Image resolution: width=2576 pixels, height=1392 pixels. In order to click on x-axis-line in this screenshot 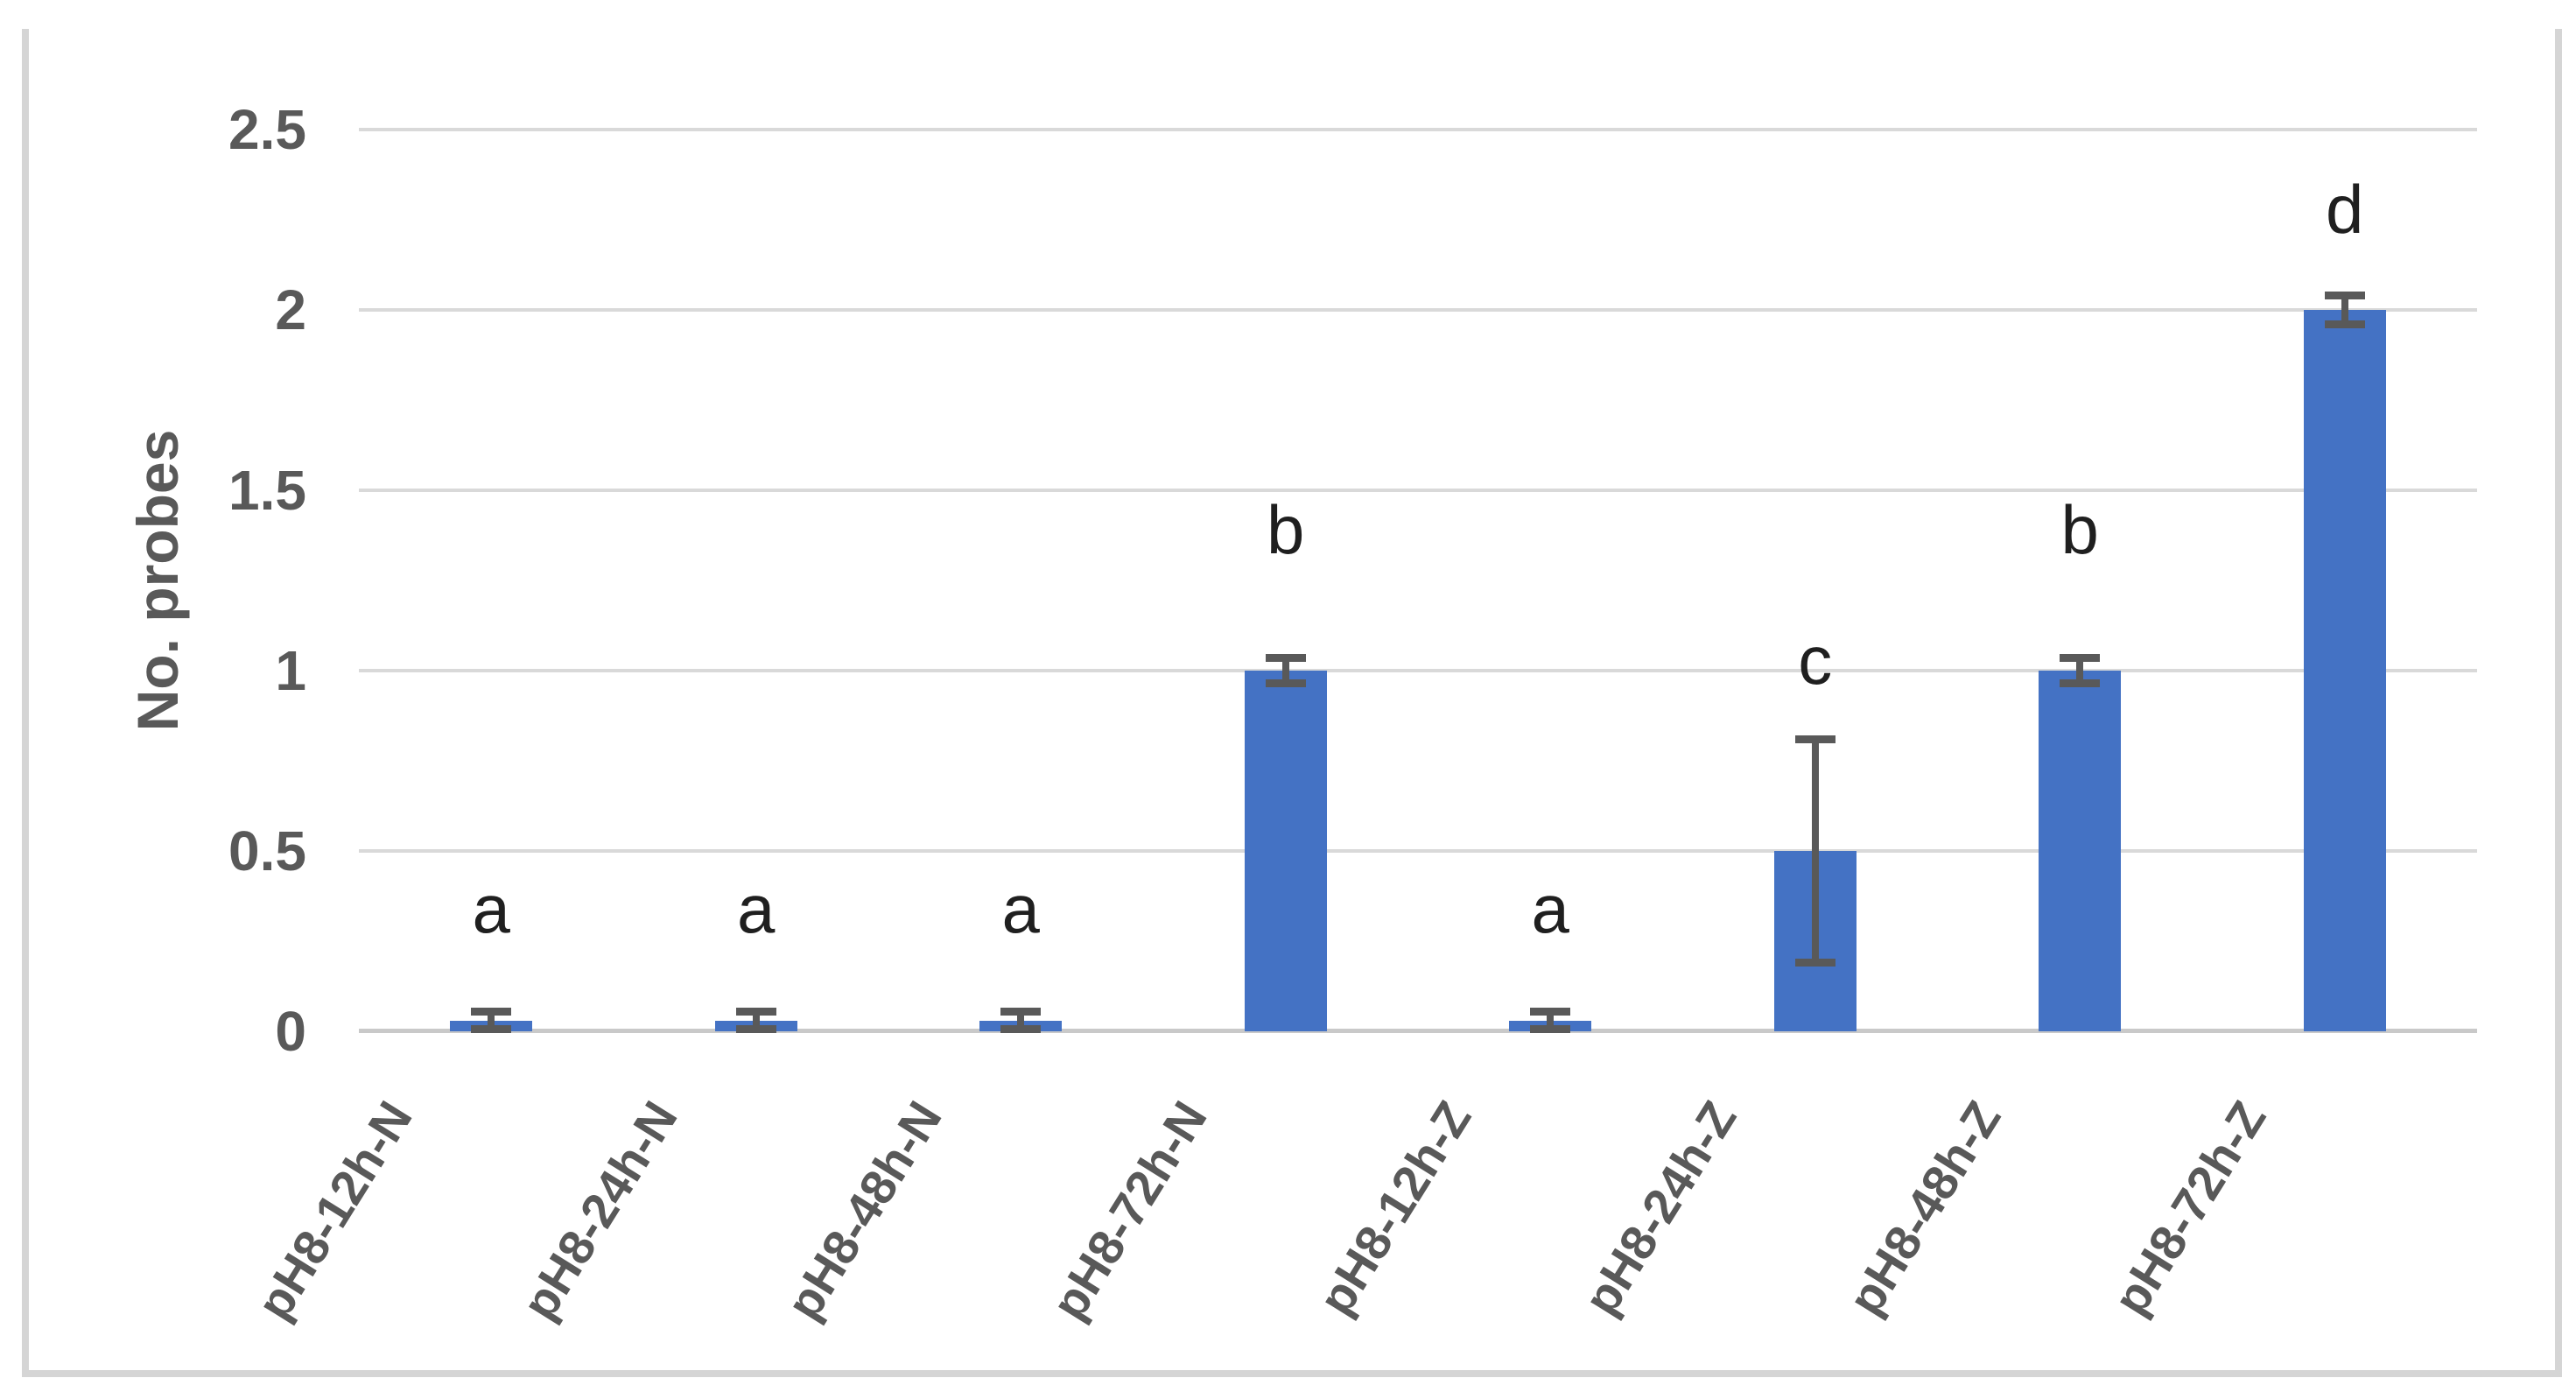, I will do `click(1418, 1031)`.